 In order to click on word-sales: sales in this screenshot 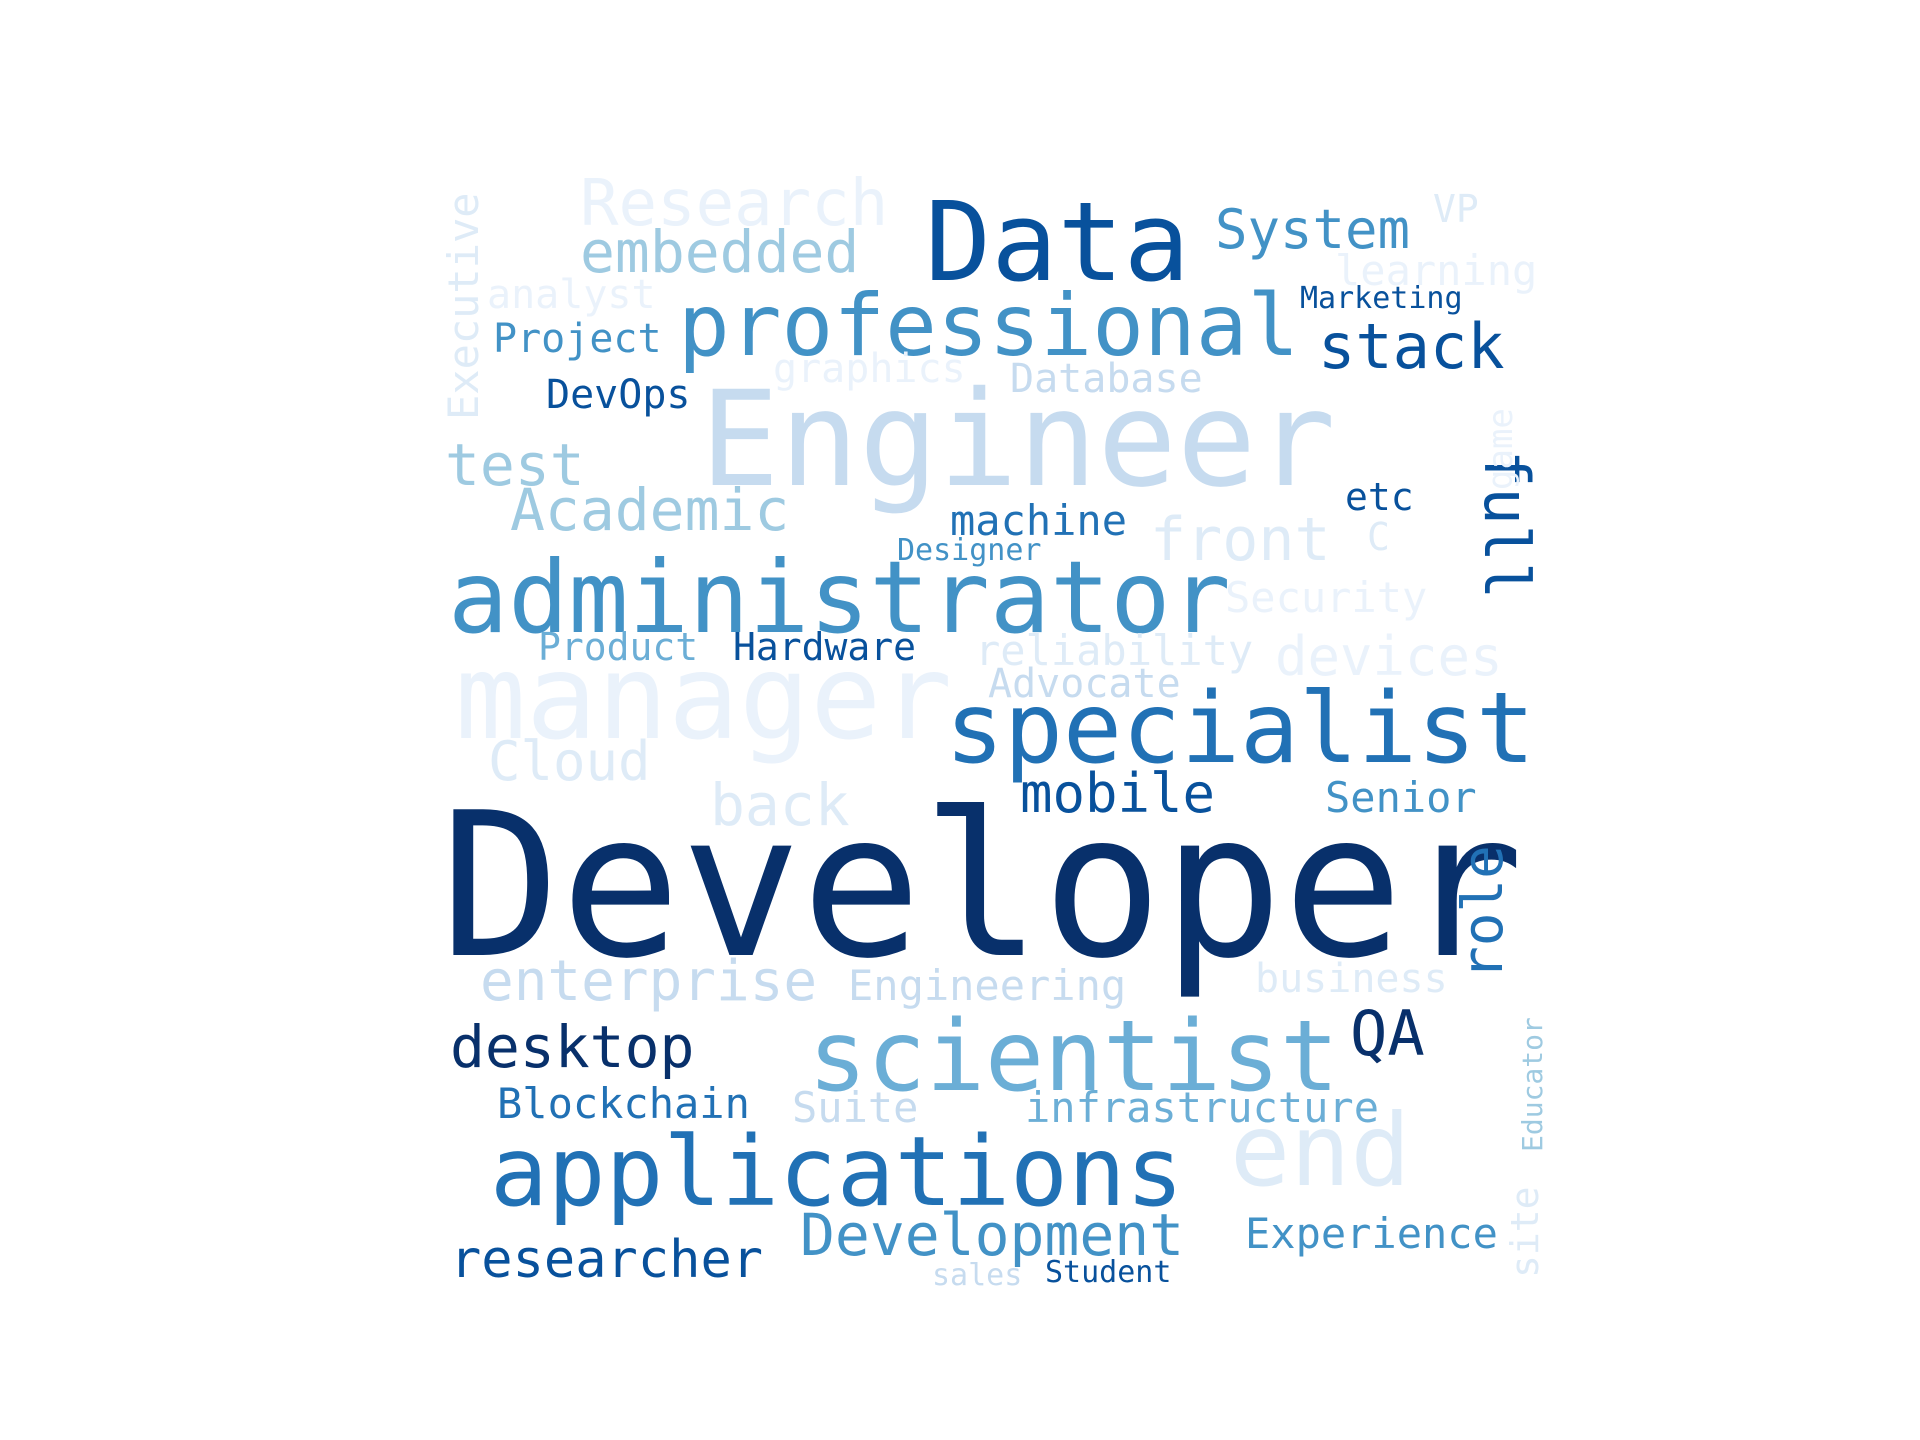, I will do `click(977, 1275)`.